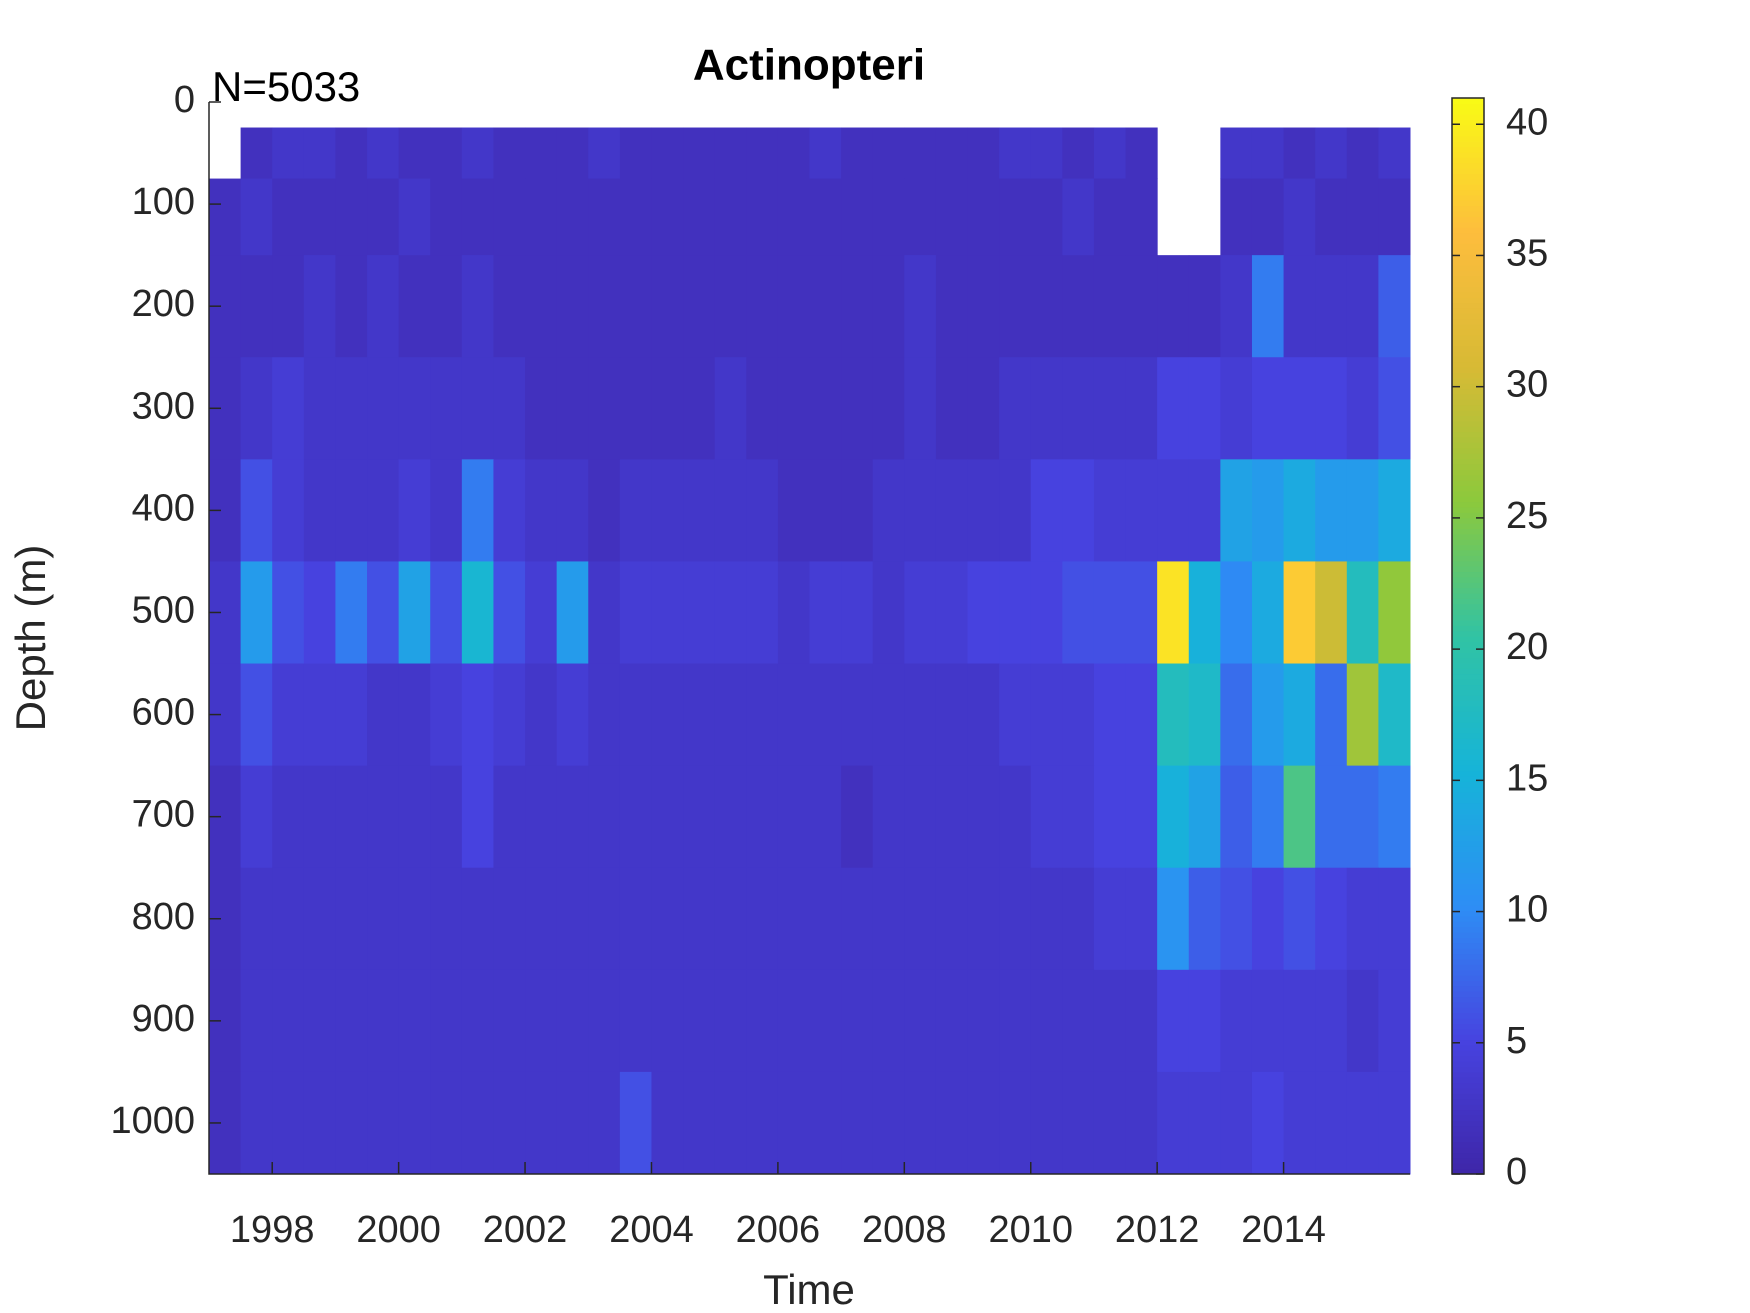 This screenshot has width=1750, height=1313. I want to click on y-tick-label: 900, so click(163, 1019).